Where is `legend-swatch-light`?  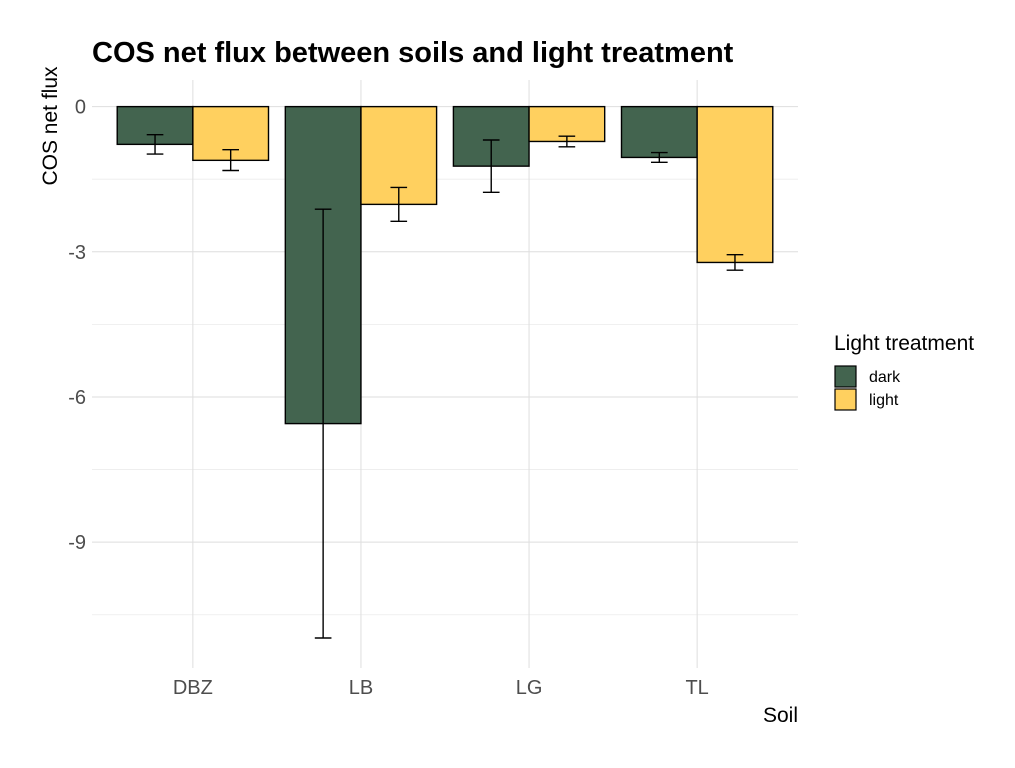
legend-swatch-light is located at coordinates (845, 399).